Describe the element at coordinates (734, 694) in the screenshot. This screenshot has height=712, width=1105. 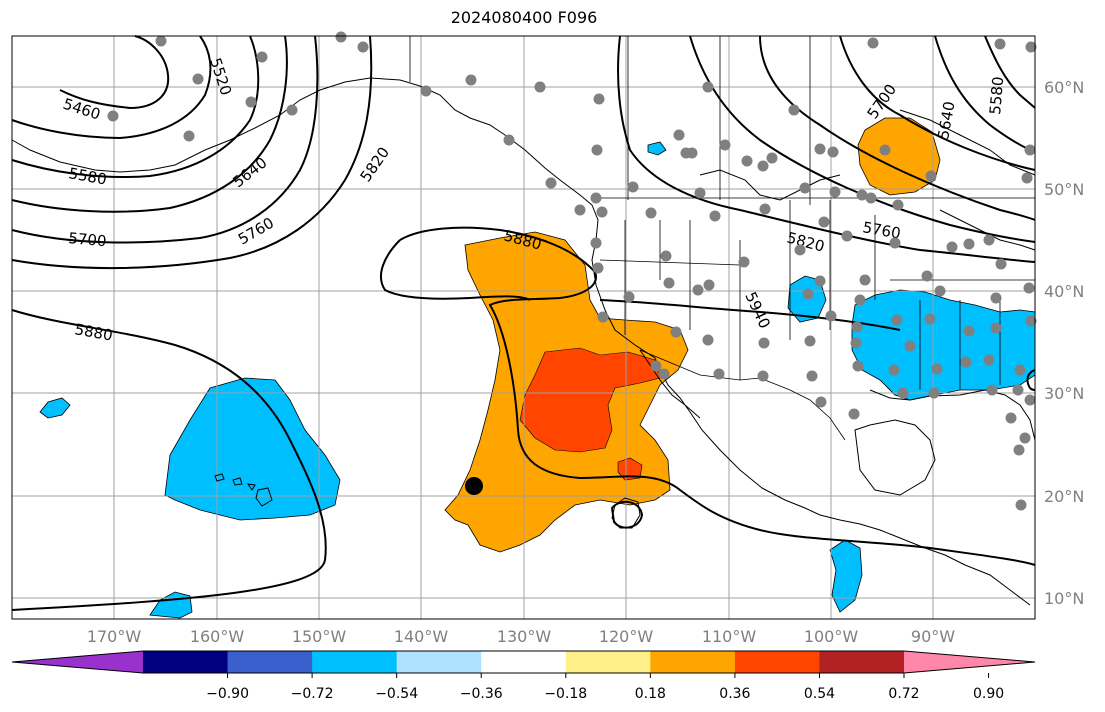
I see `colorbar-tick-label: 0.36` at that location.